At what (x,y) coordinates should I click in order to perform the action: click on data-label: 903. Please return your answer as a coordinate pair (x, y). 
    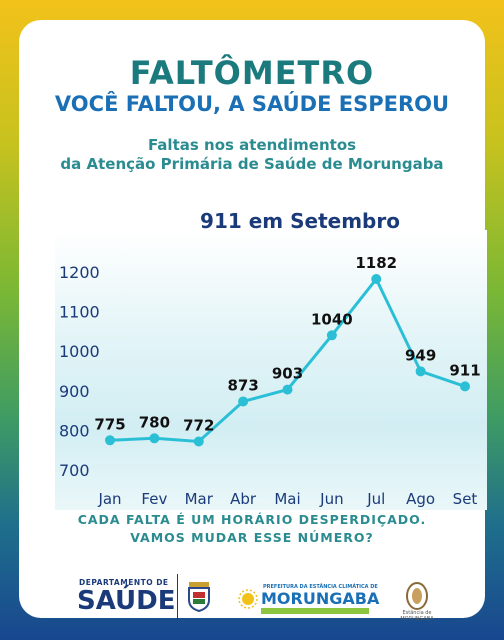
    Looking at the image, I should click on (287, 374).